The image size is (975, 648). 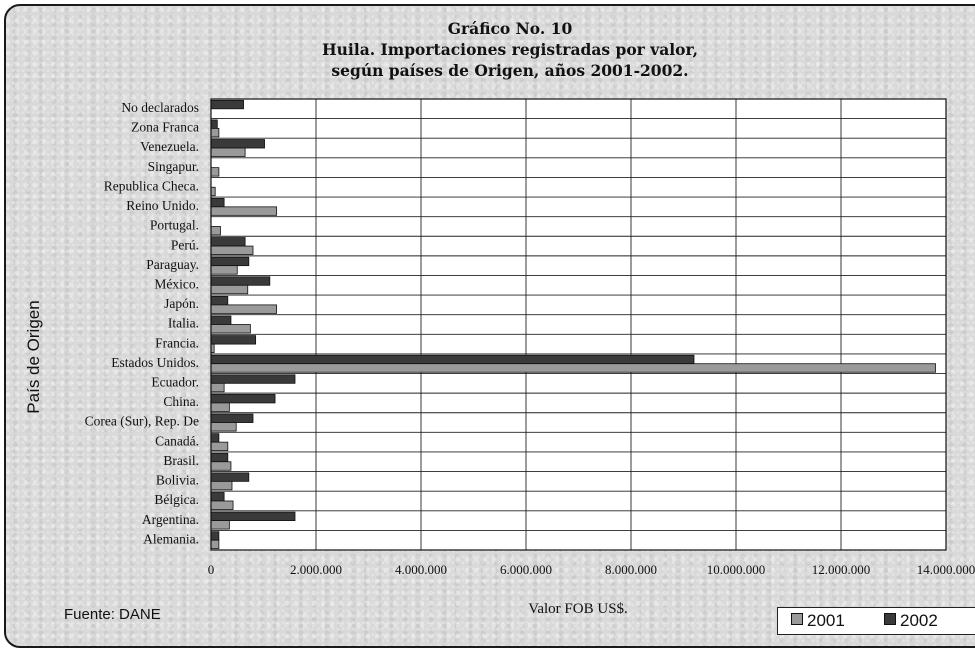 I want to click on legend-item-2002: 2002, so click(x=911, y=621).